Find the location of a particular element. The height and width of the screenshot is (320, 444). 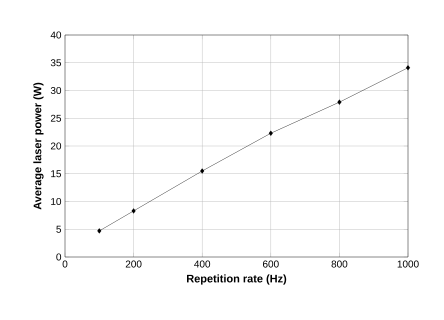

y-tick-label: 10 is located at coordinates (56, 202).